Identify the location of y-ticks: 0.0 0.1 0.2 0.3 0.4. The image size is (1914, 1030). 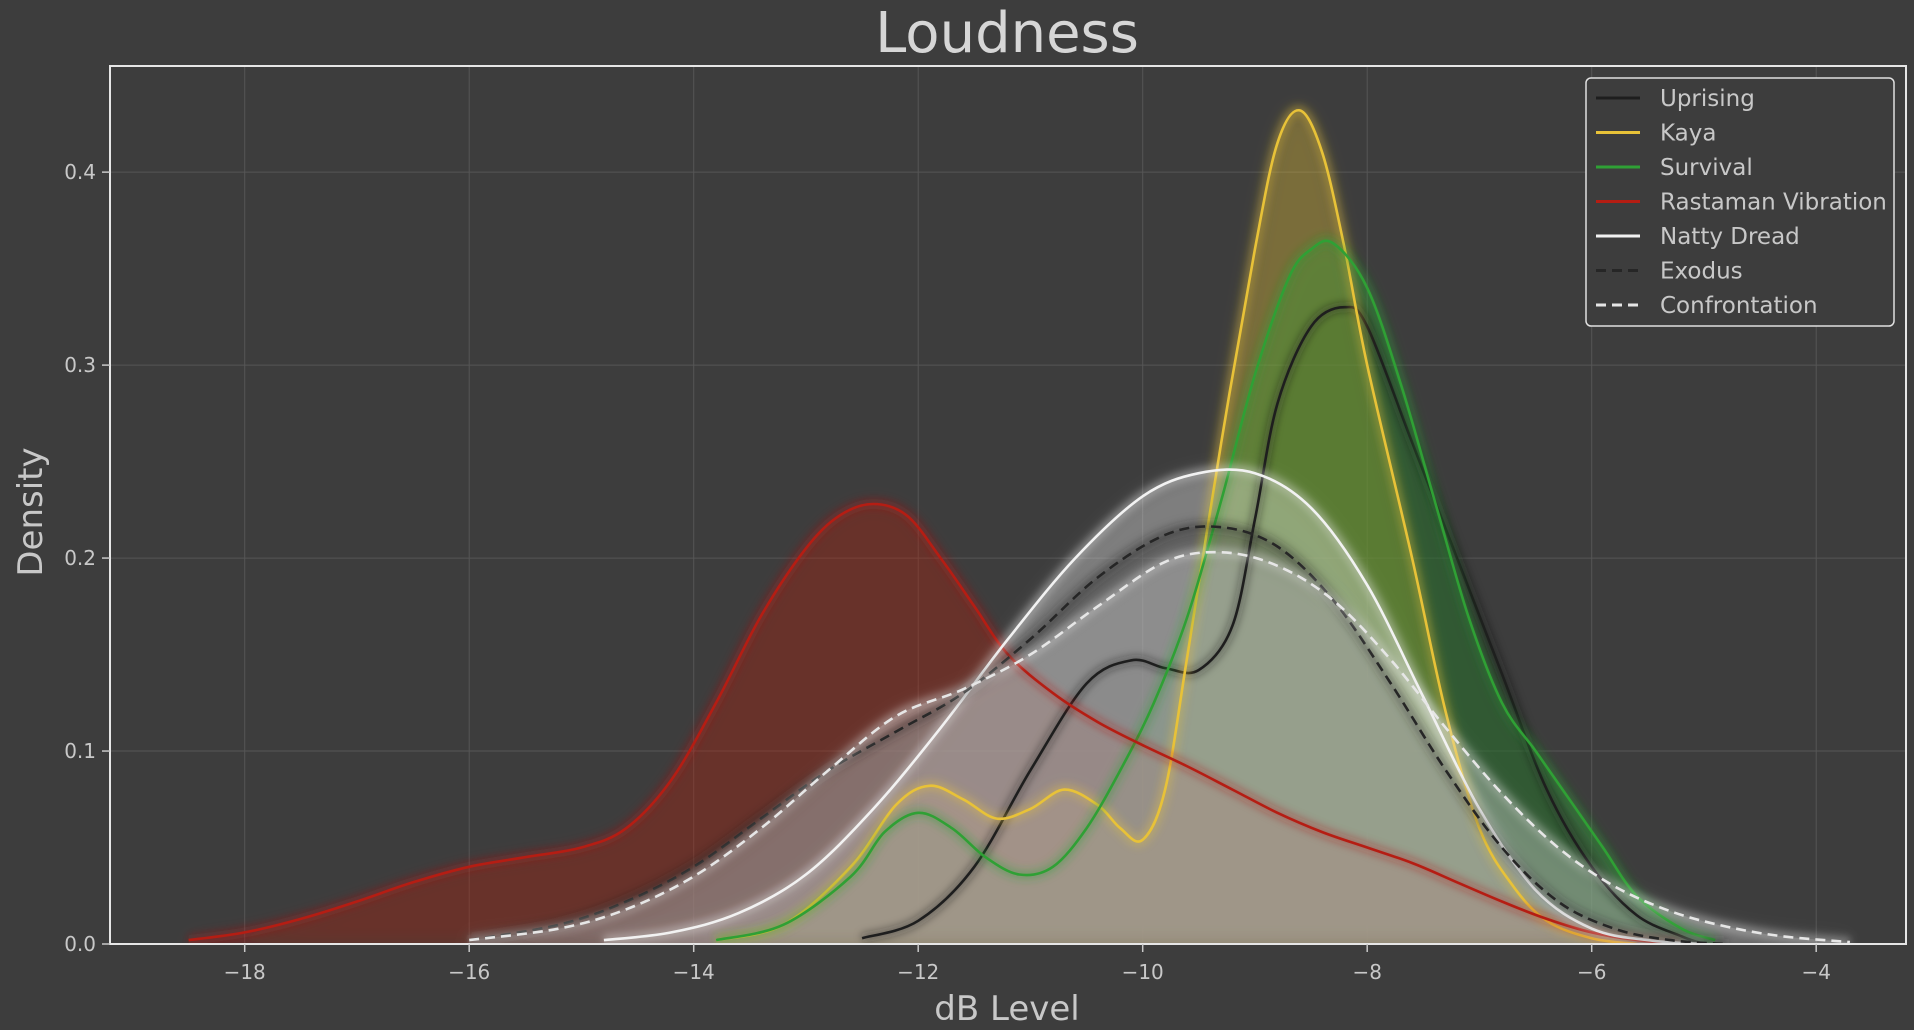
(87, 558).